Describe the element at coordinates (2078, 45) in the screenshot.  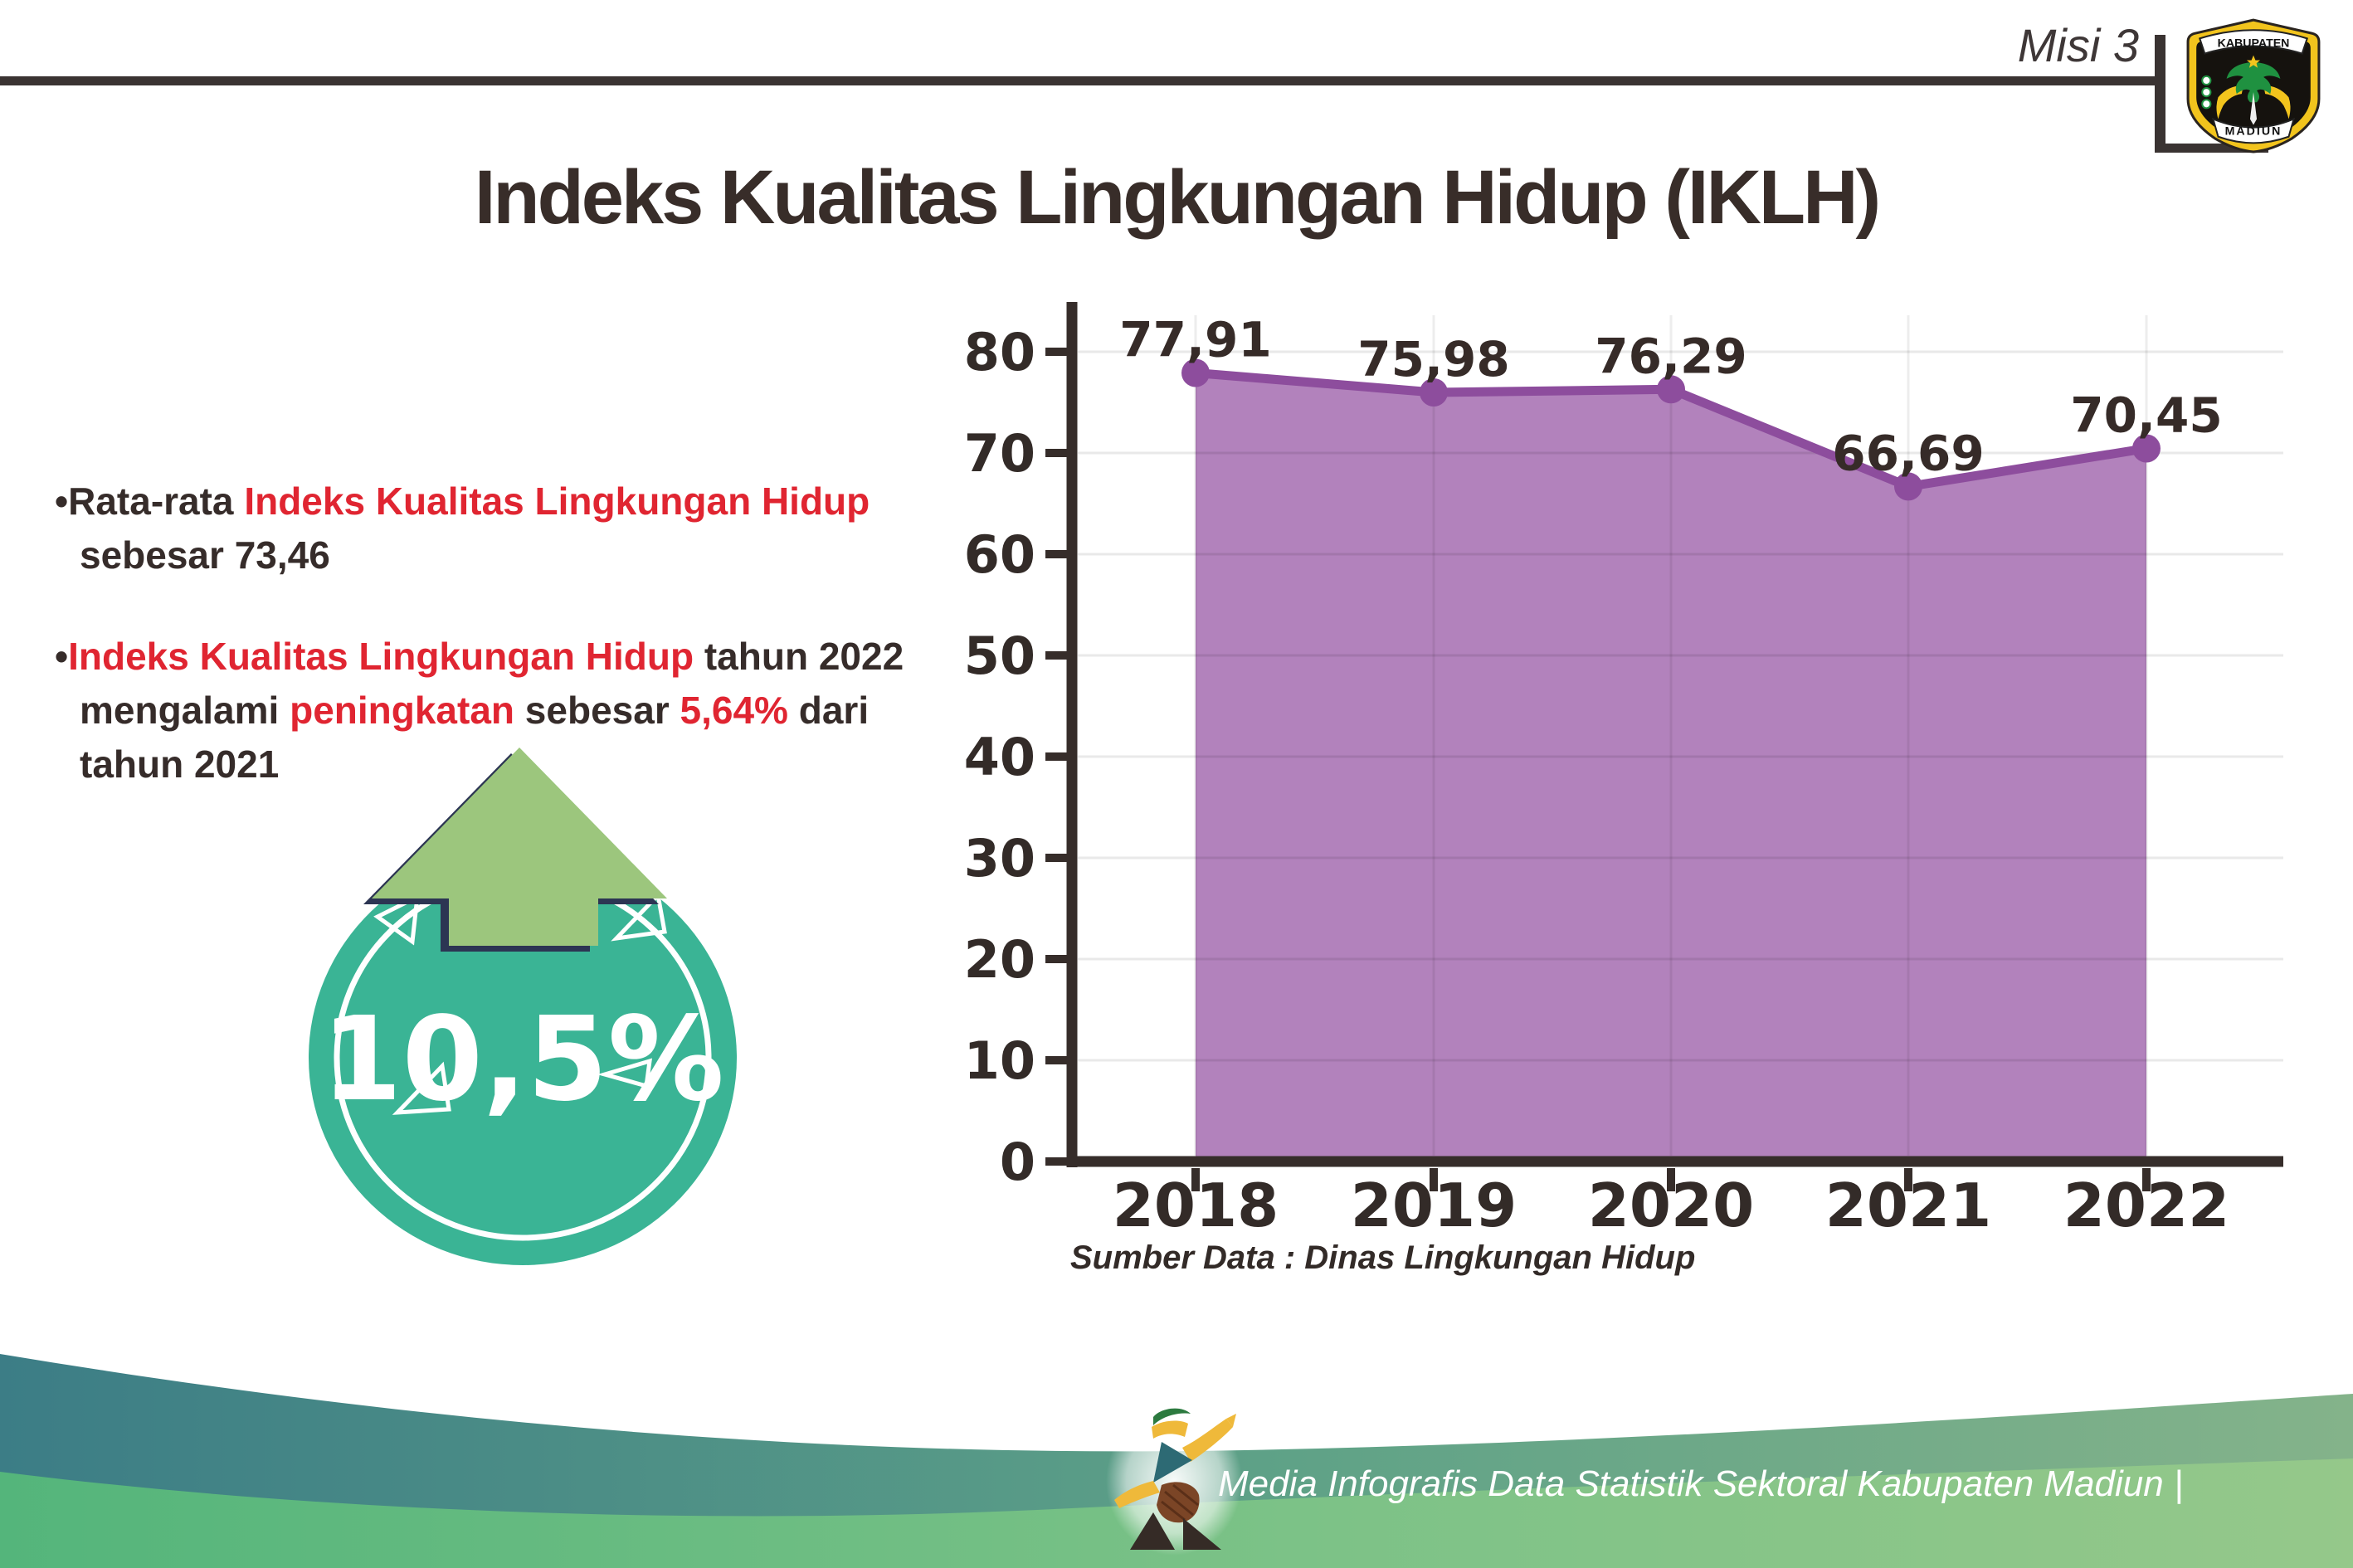
I see `misi-label: Misi 3` at that location.